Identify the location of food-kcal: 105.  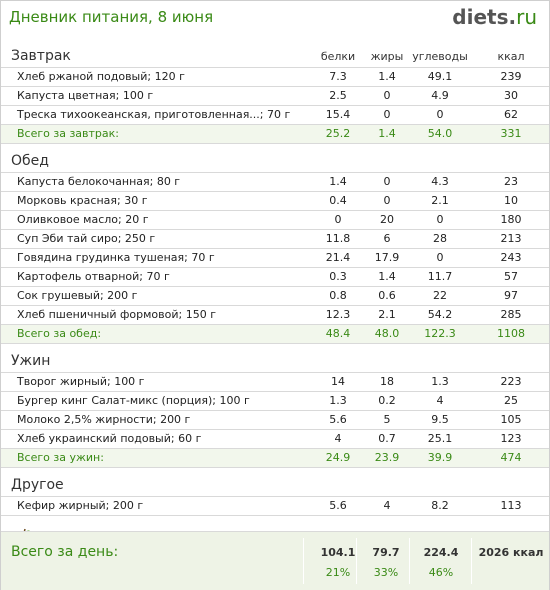
(511, 419).